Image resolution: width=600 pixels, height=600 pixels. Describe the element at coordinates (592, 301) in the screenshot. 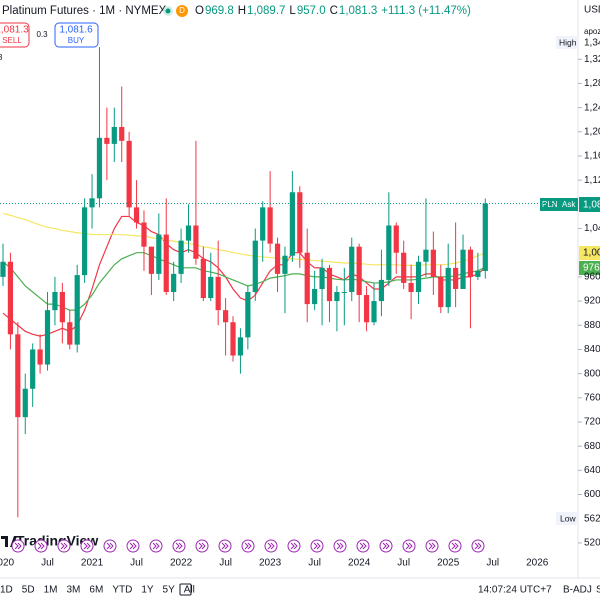

I see `y-tick-label: 920` at that location.